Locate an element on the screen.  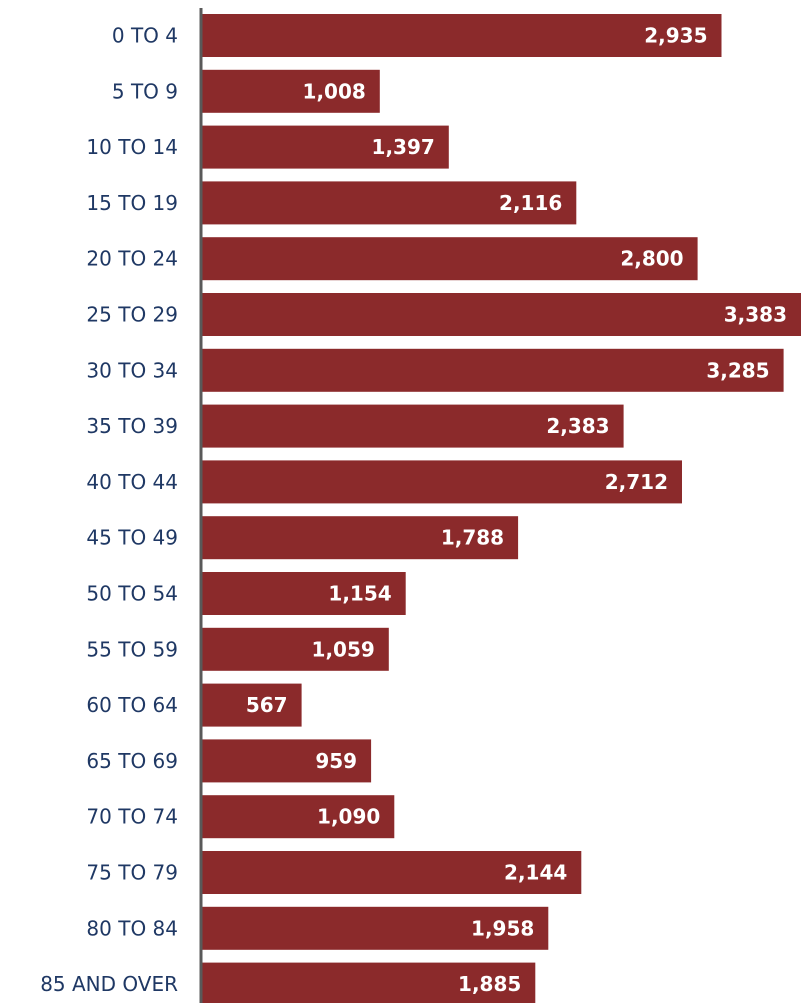
category-label-13: 65 TO 69 is located at coordinates (132, 761).